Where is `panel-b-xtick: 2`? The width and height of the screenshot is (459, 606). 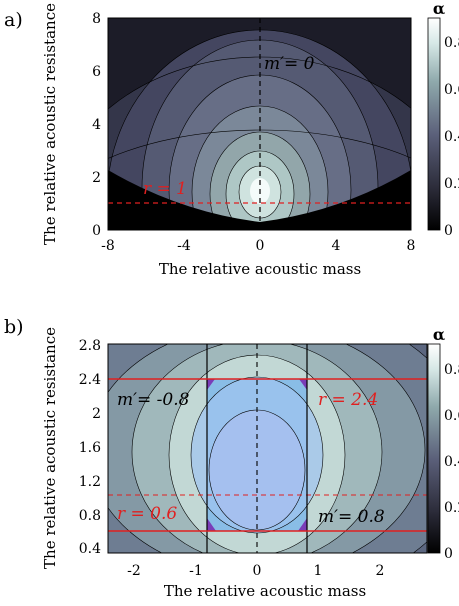 panel-b-xtick: 2 is located at coordinates (380, 571).